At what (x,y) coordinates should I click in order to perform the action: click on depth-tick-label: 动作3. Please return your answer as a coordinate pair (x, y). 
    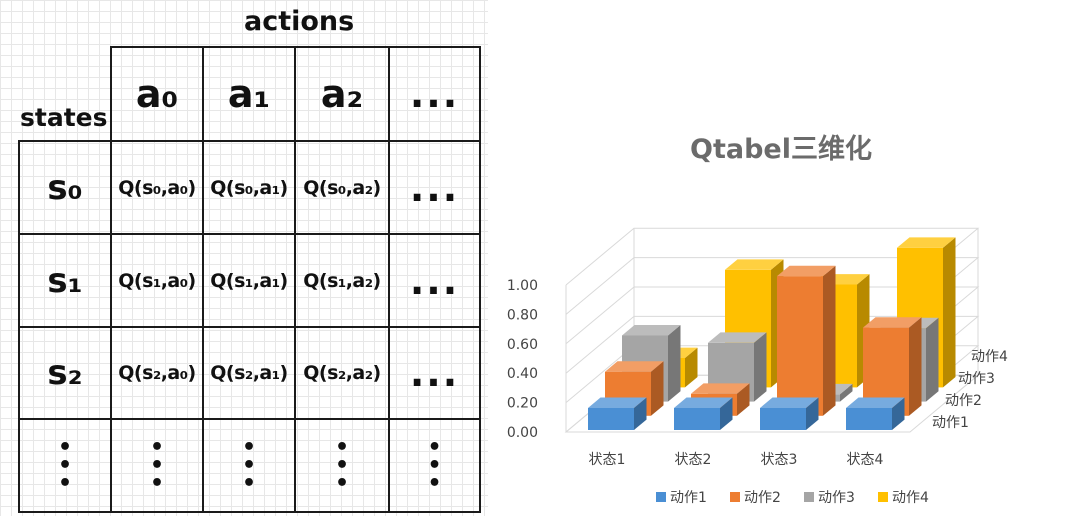
    Looking at the image, I should click on (976, 379).